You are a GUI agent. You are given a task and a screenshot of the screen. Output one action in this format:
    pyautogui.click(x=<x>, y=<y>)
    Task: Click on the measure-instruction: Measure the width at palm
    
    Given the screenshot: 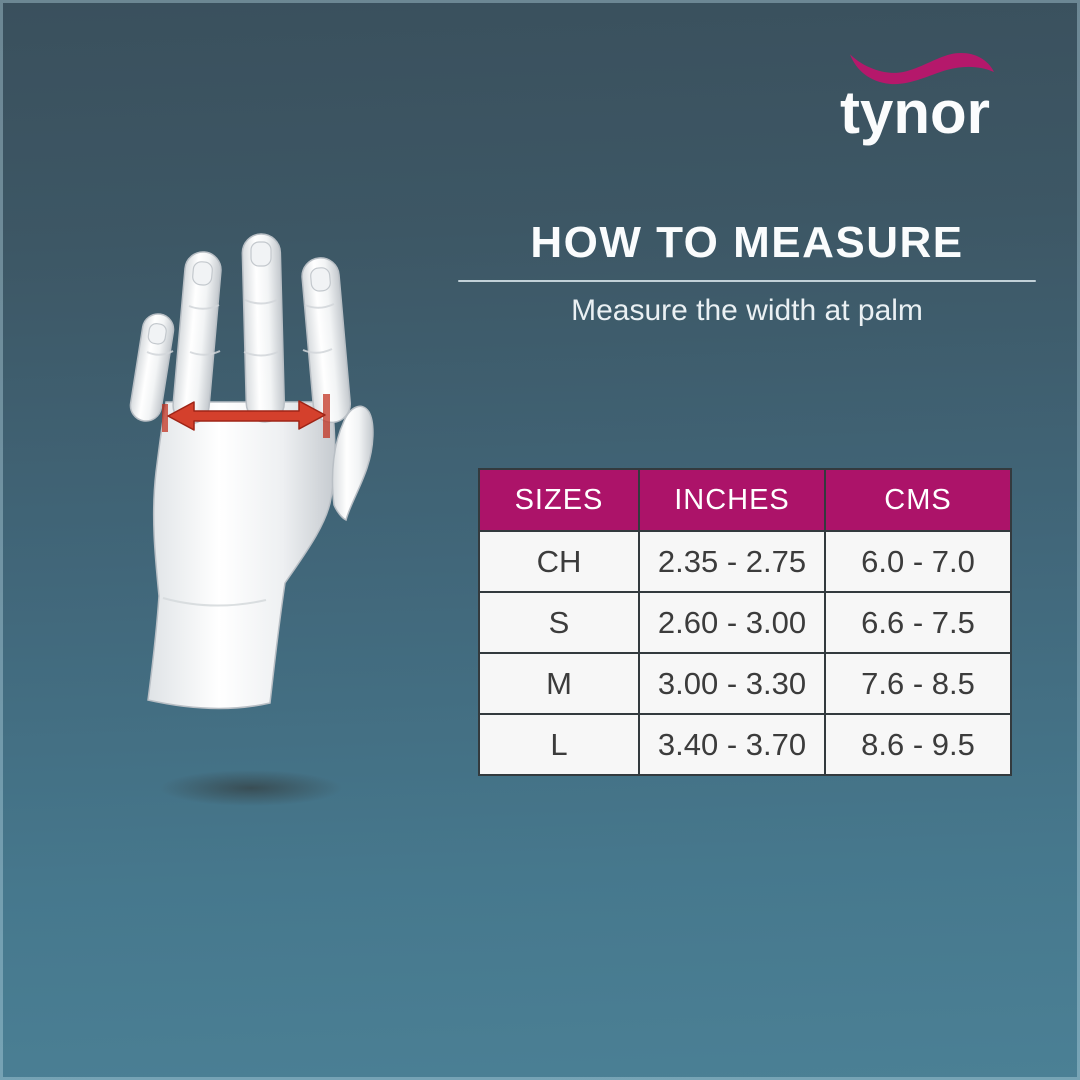 What is the action you would take?
    pyautogui.click(x=747, y=310)
    